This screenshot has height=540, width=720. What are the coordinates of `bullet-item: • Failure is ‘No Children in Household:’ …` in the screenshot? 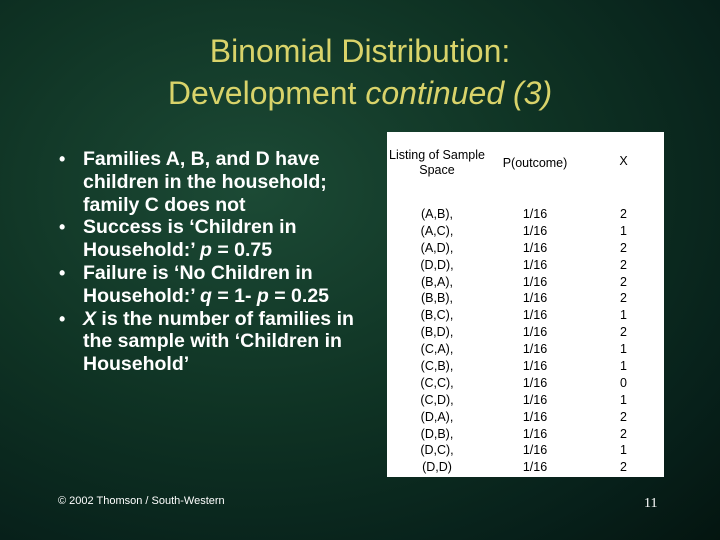 It's located at (215, 285).